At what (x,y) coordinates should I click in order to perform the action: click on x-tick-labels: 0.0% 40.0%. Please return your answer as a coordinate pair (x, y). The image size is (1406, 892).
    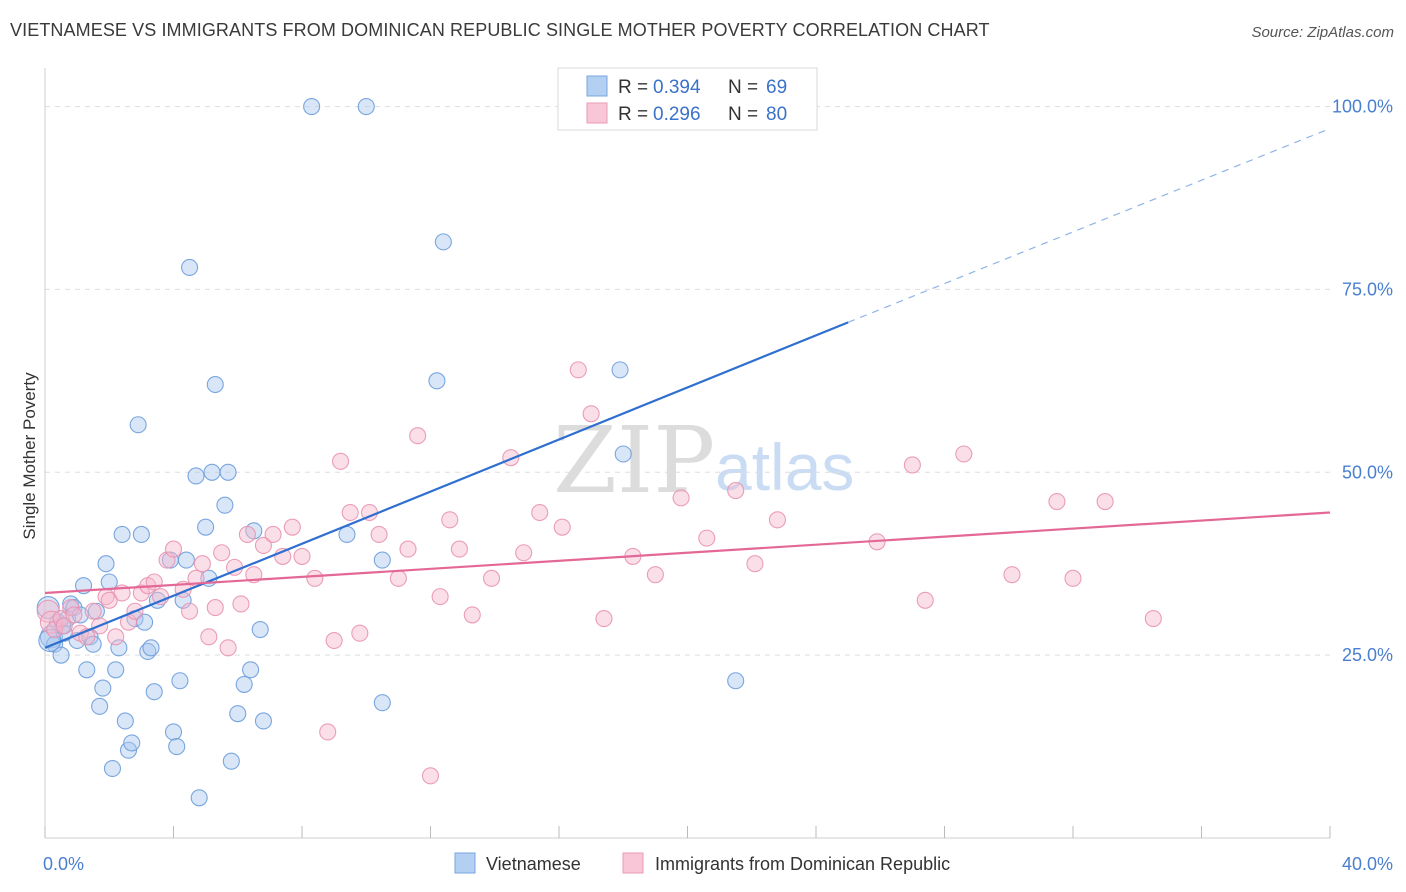
    Looking at the image, I should click on (718, 864).